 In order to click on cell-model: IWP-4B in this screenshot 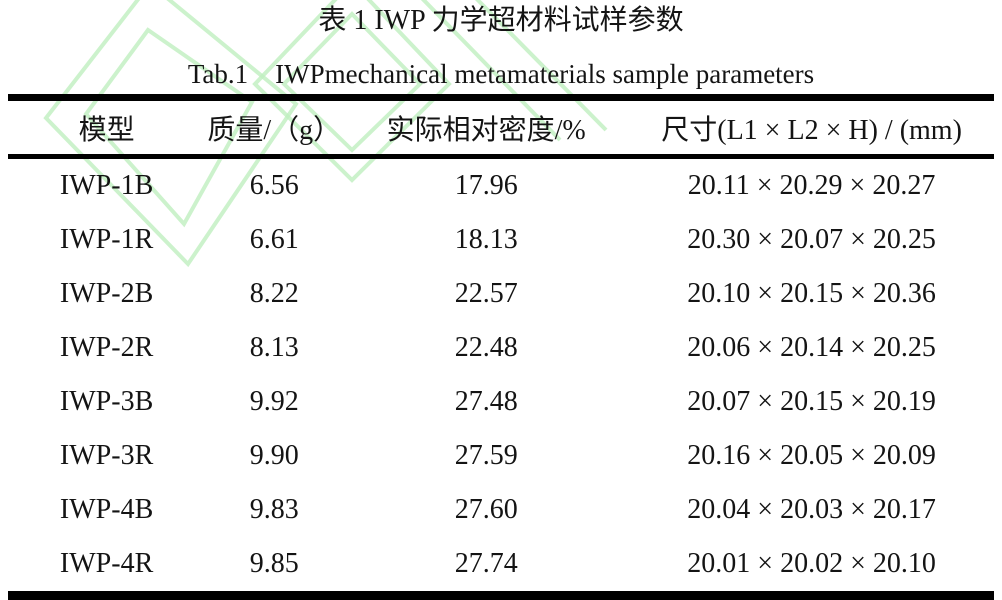, I will do `click(106, 509)`.